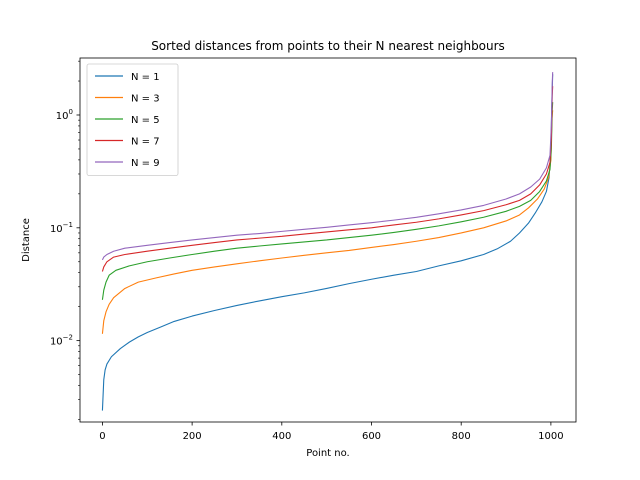 The width and height of the screenshot is (640, 480). Describe the element at coordinates (371, 436) in the screenshot. I see `x-tick-label: 600` at that location.